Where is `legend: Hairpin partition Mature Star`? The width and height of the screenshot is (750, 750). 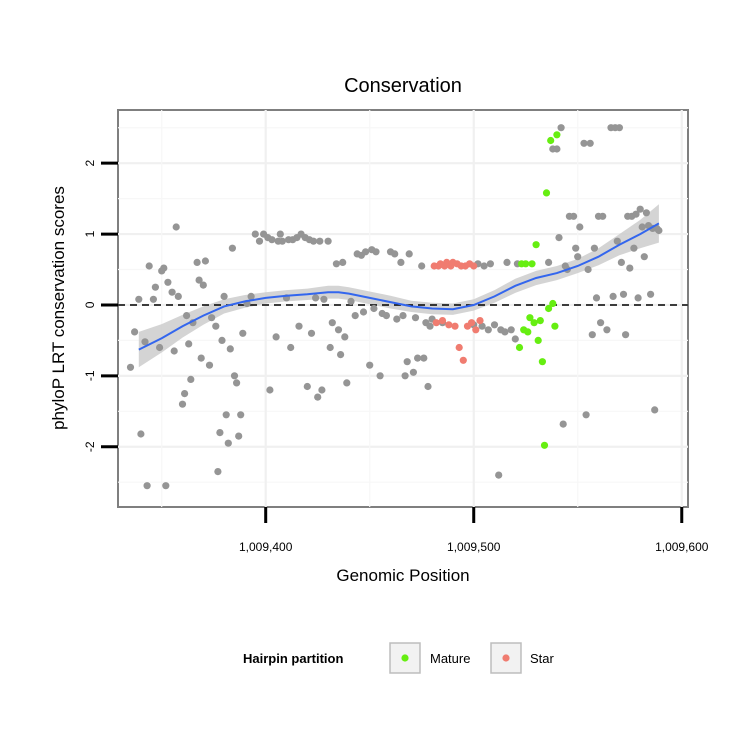
legend: Hairpin partition Mature Star is located at coordinates (399, 658).